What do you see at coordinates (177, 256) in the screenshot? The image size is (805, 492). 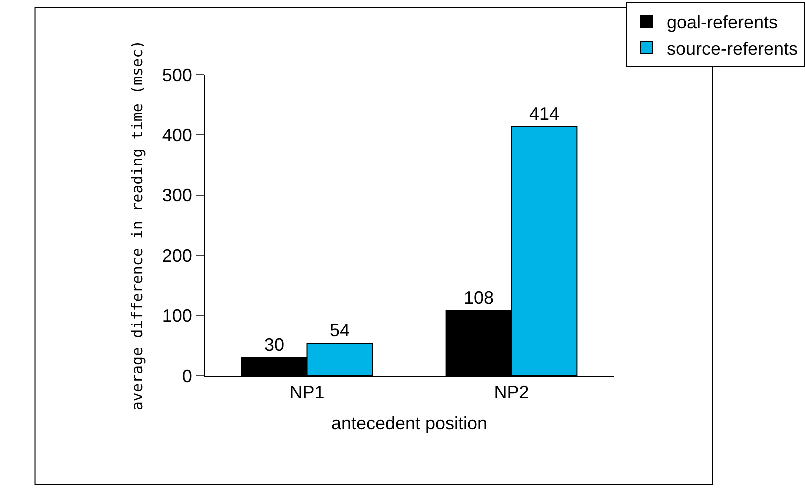 I see `y-tick-label: 200` at bounding box center [177, 256].